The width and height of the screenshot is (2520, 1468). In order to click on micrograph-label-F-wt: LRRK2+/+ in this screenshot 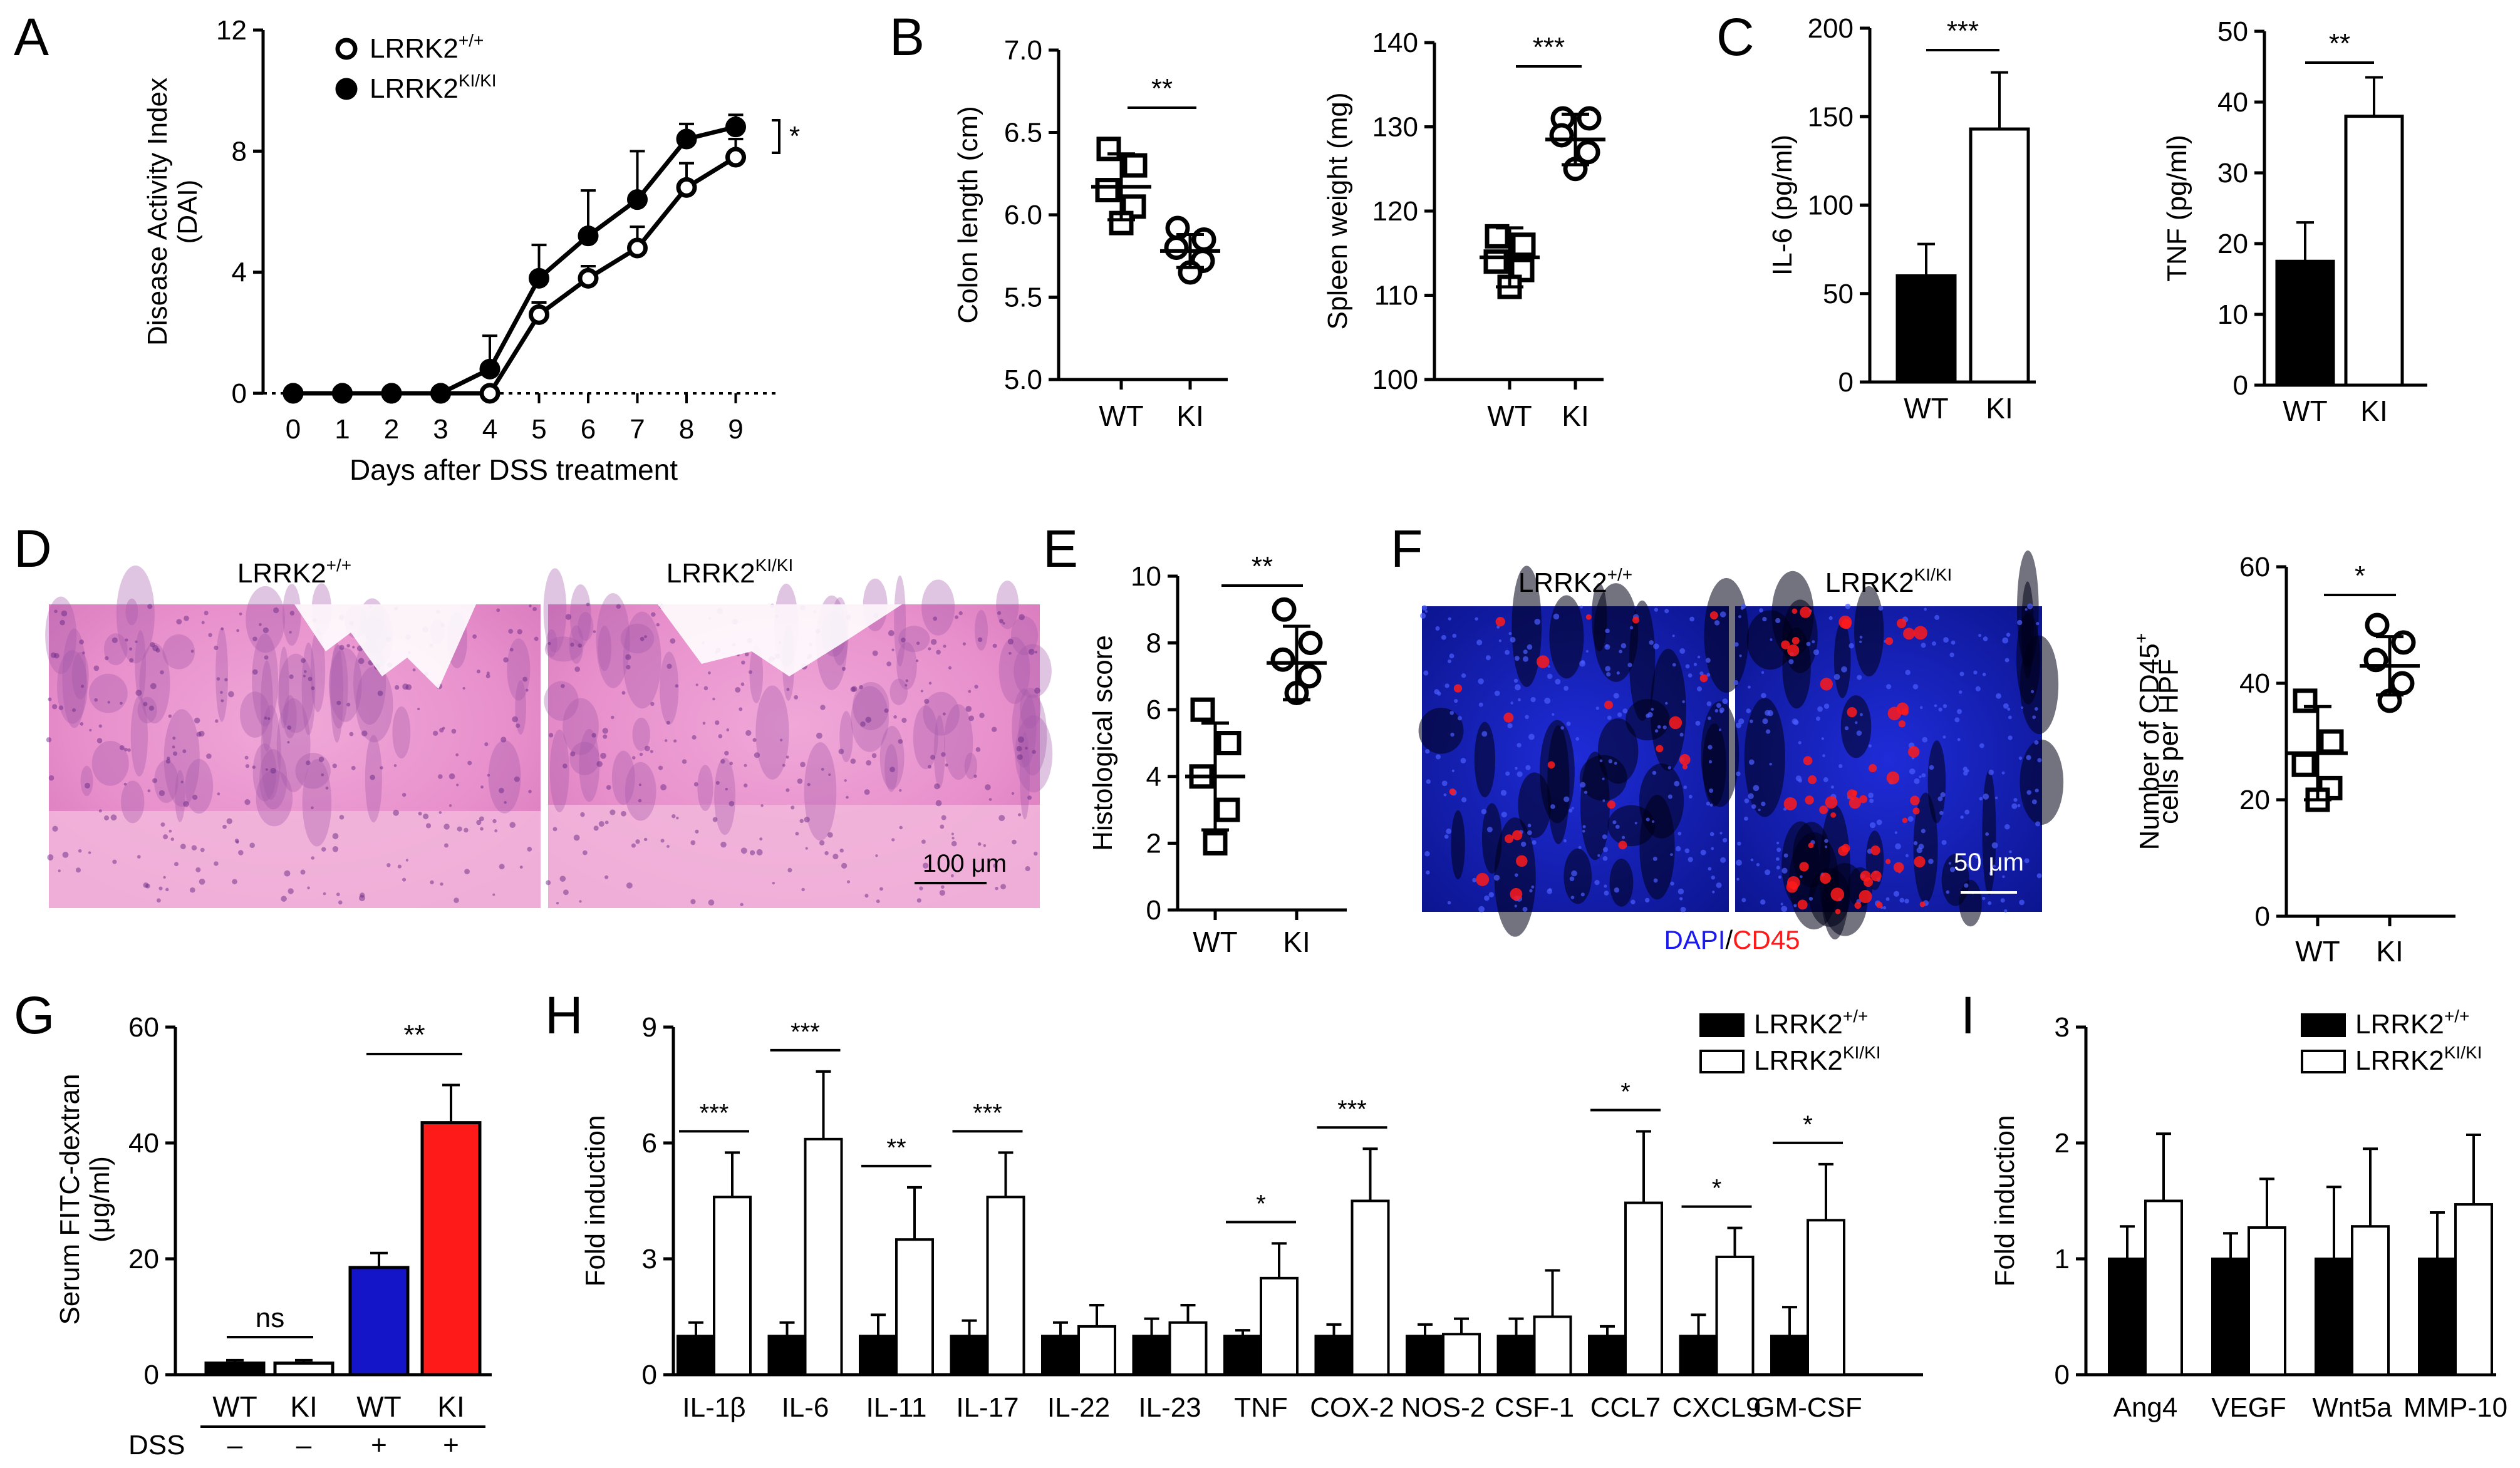, I will do `click(1575, 581)`.